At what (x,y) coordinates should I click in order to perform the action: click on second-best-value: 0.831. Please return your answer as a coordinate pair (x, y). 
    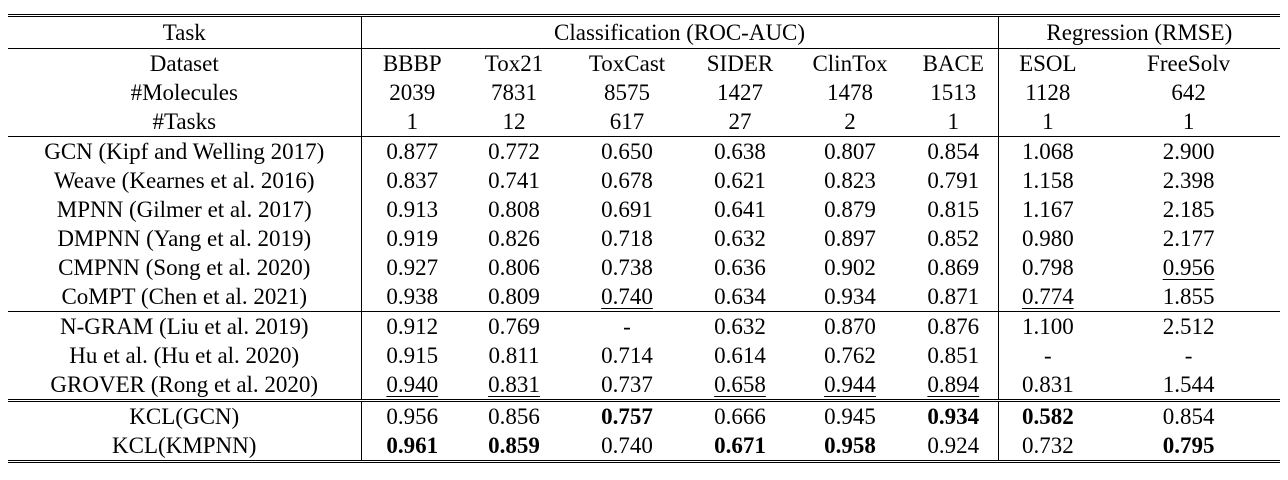
    Looking at the image, I should click on (514, 384).